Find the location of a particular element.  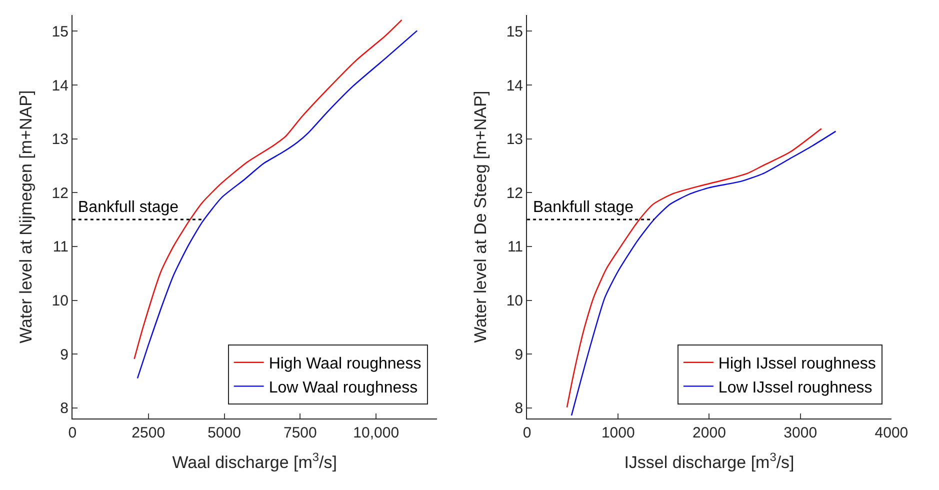

y-axis-title: Water level at Nijmegen [m+NAP] is located at coordinates (26, 217).